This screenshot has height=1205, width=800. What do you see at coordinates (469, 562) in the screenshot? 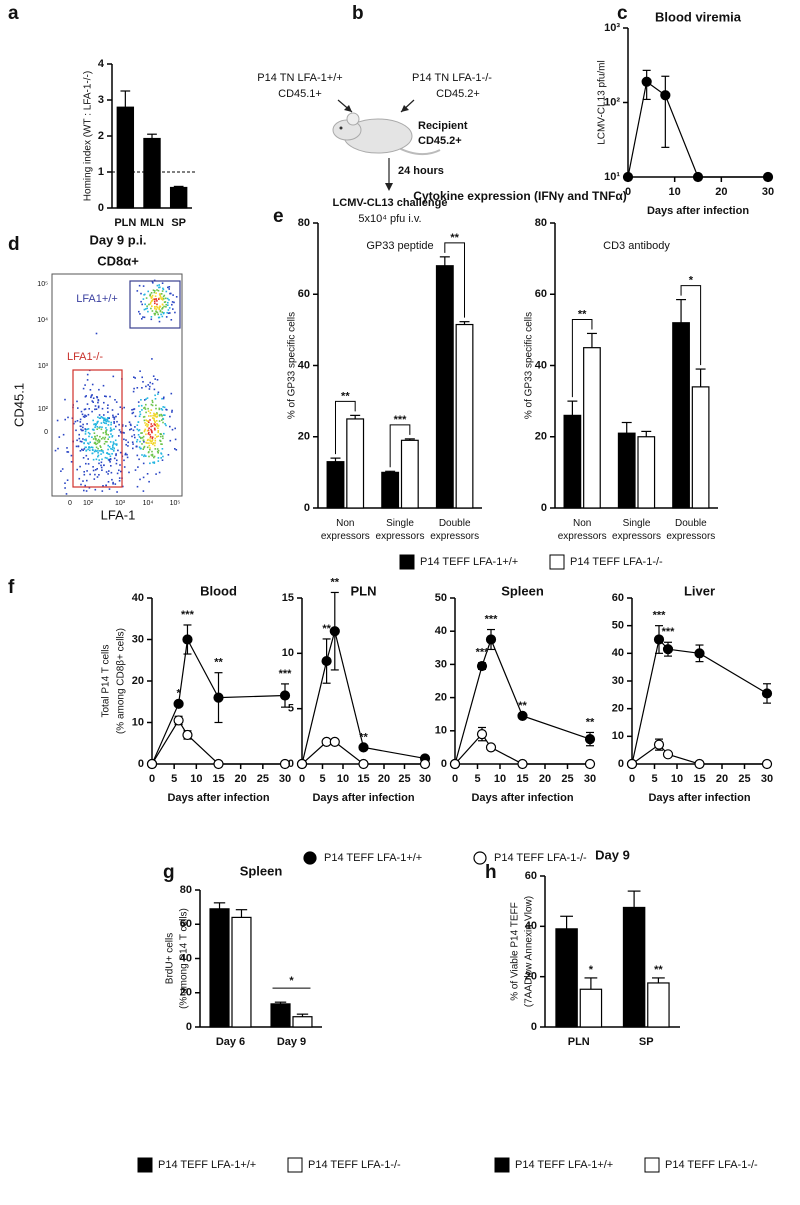
I see `legend-label: P14 TEFF LFA-1+/+` at bounding box center [469, 562].